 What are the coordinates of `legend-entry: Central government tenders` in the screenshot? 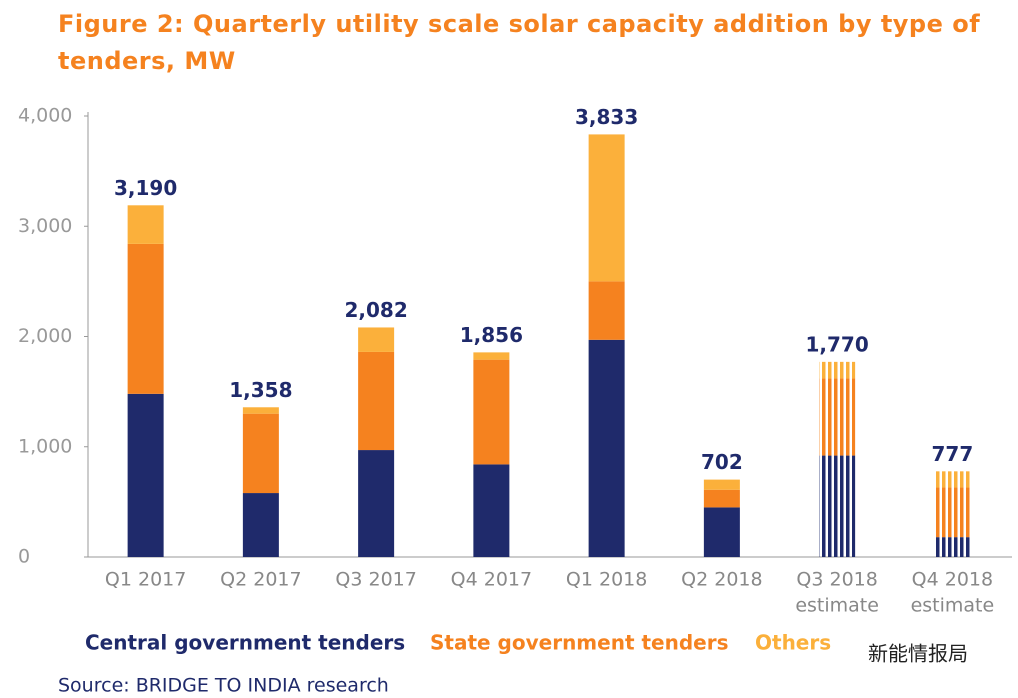 It's located at (245, 643).